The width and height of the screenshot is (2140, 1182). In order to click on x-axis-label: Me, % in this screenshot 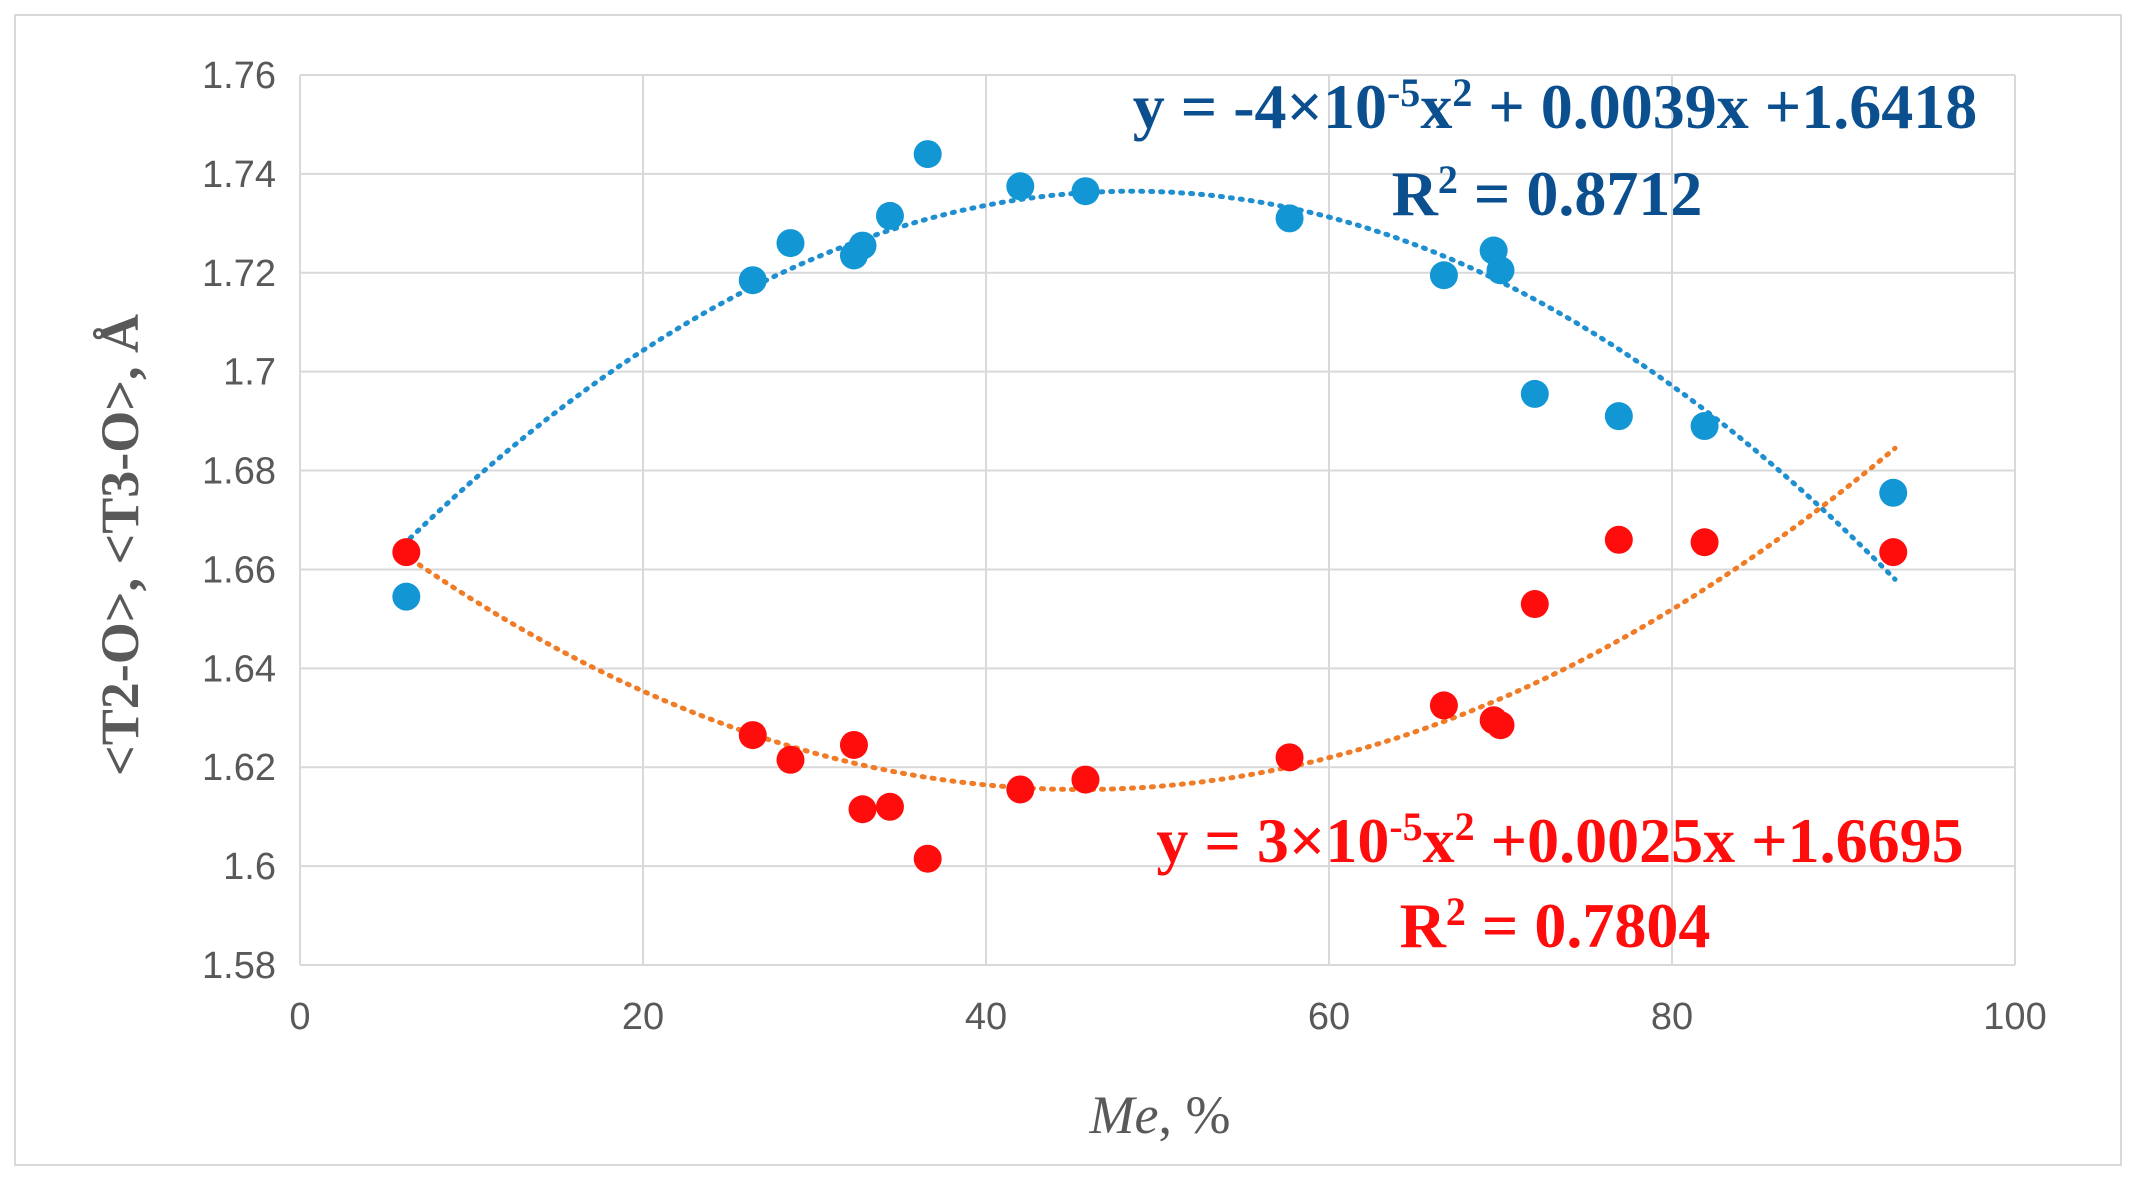, I will do `click(1160, 1115)`.